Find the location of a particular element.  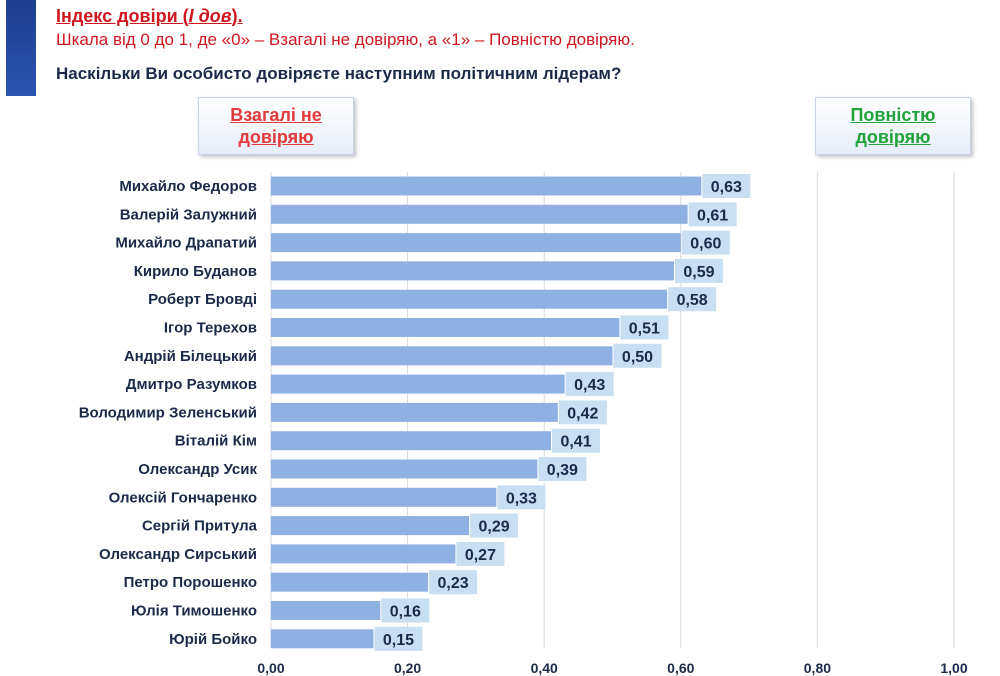

category-label: Юрій Бойко is located at coordinates (213, 639).